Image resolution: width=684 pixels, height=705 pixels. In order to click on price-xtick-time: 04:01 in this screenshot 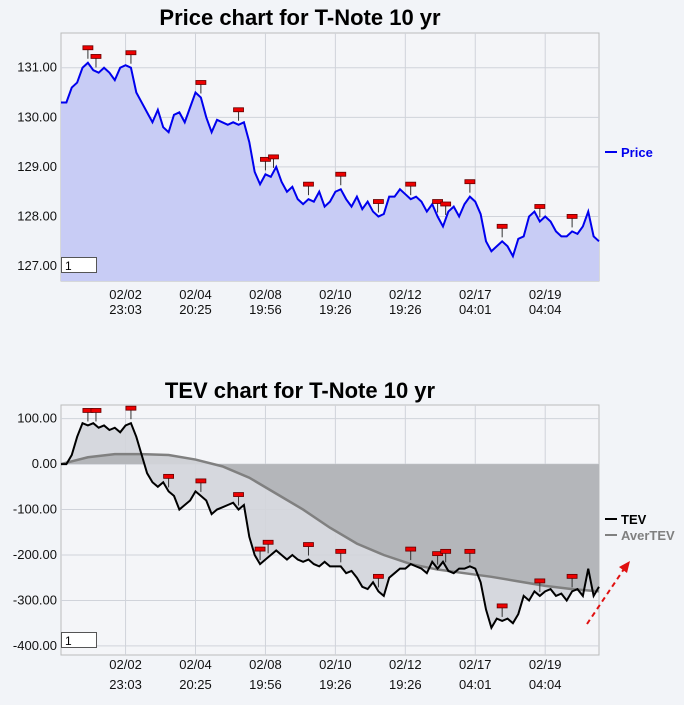, I will do `click(475, 309)`.